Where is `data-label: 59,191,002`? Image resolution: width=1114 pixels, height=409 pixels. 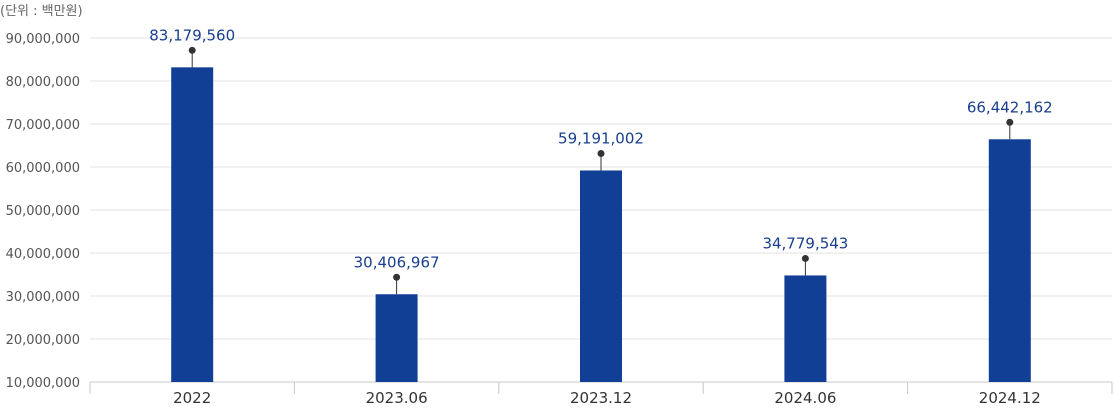
data-label: 59,191,002 is located at coordinates (601, 138).